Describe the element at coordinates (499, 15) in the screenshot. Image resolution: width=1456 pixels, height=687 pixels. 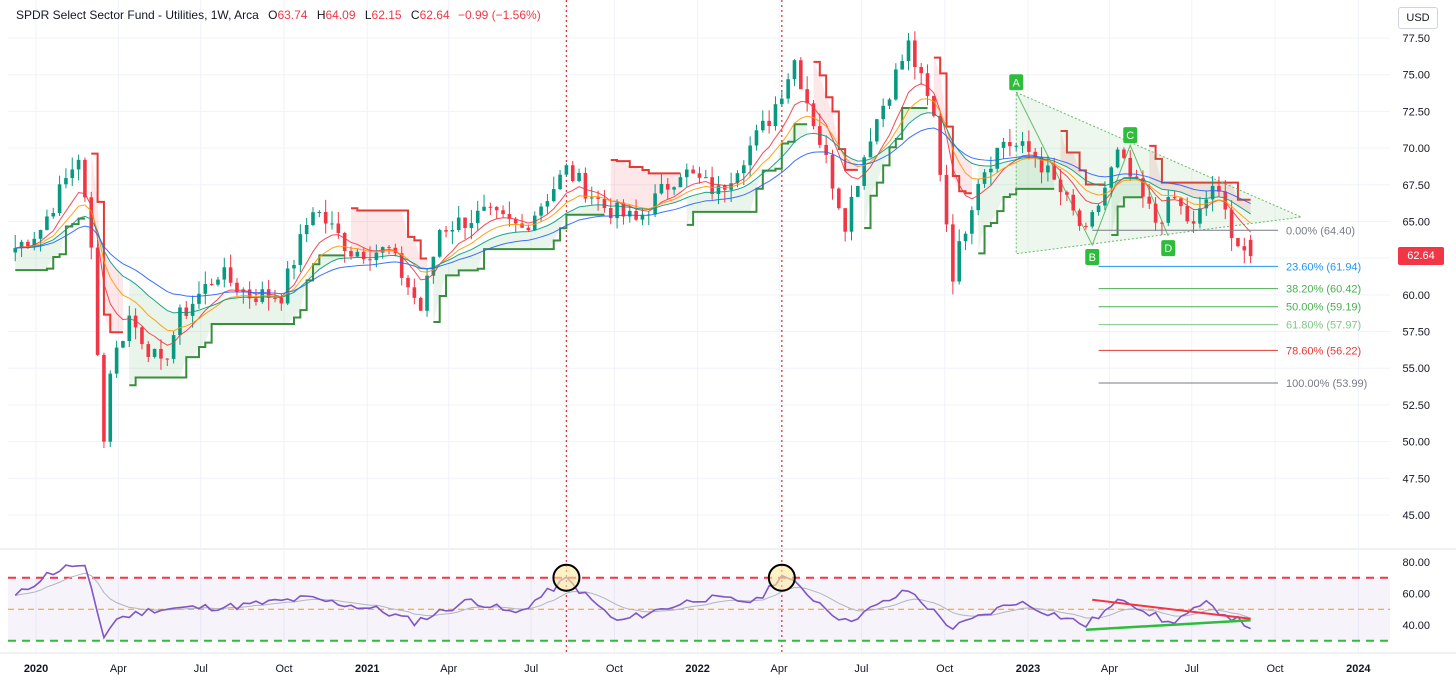
I see `change-value: −0.99 (−1.56%)` at that location.